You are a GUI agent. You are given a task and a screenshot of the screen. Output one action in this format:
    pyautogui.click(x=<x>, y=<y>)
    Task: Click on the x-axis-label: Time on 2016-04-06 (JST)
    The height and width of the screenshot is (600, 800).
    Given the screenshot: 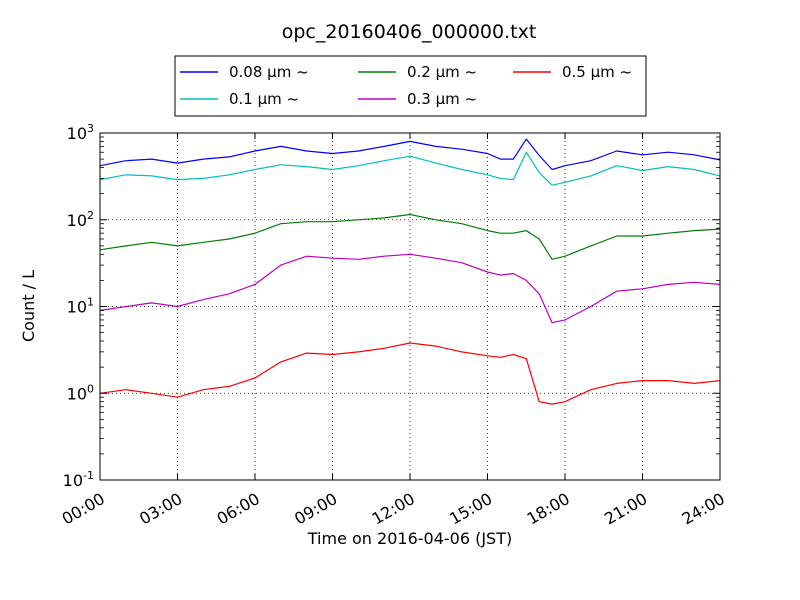 What is the action you would take?
    pyautogui.click(x=409, y=538)
    